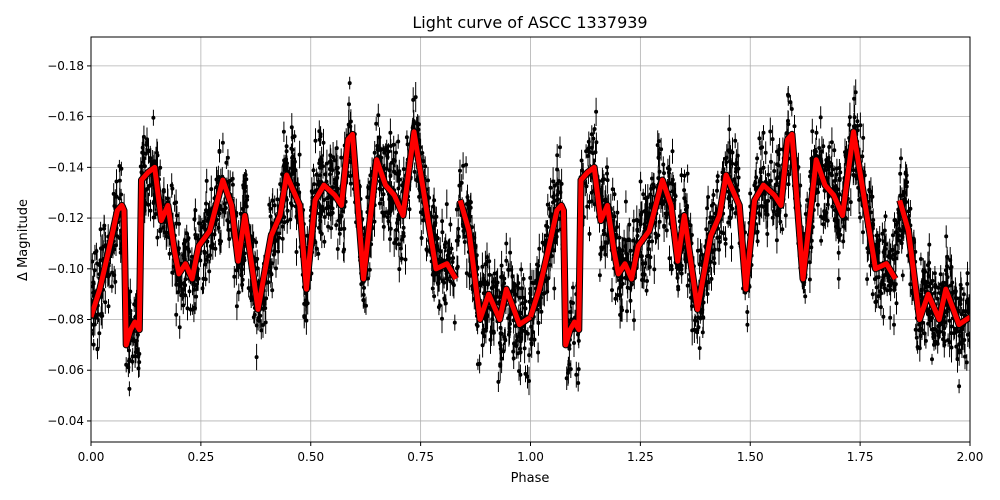 The image size is (1000, 500). I want to click on x-axis-label: Phase, so click(530, 478).